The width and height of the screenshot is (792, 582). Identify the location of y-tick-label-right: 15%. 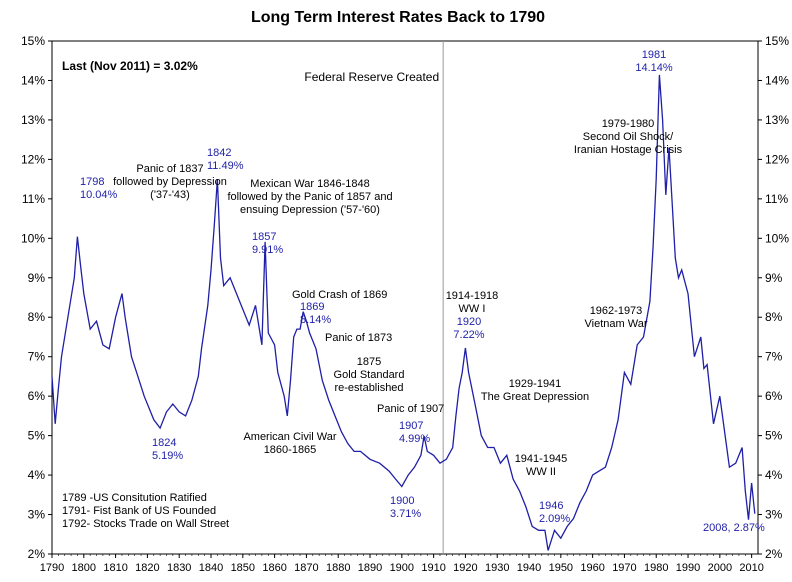
(777, 41).